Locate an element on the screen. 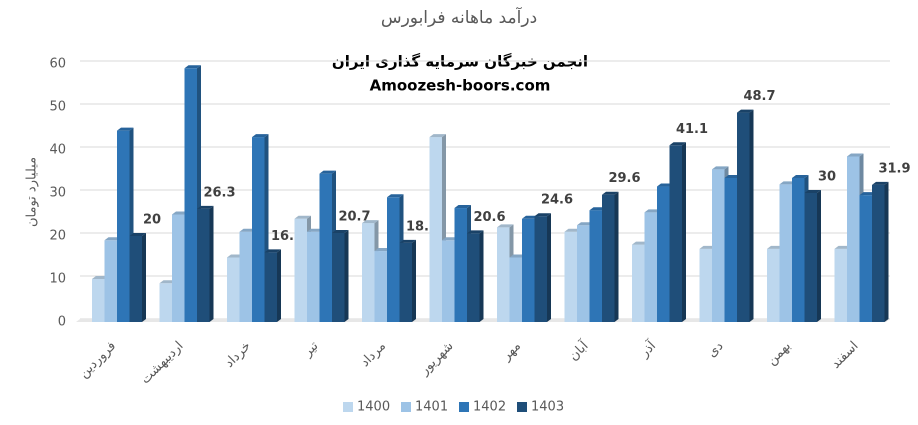 The image size is (918, 425). y-tick-label: 50 is located at coordinates (57, 107).